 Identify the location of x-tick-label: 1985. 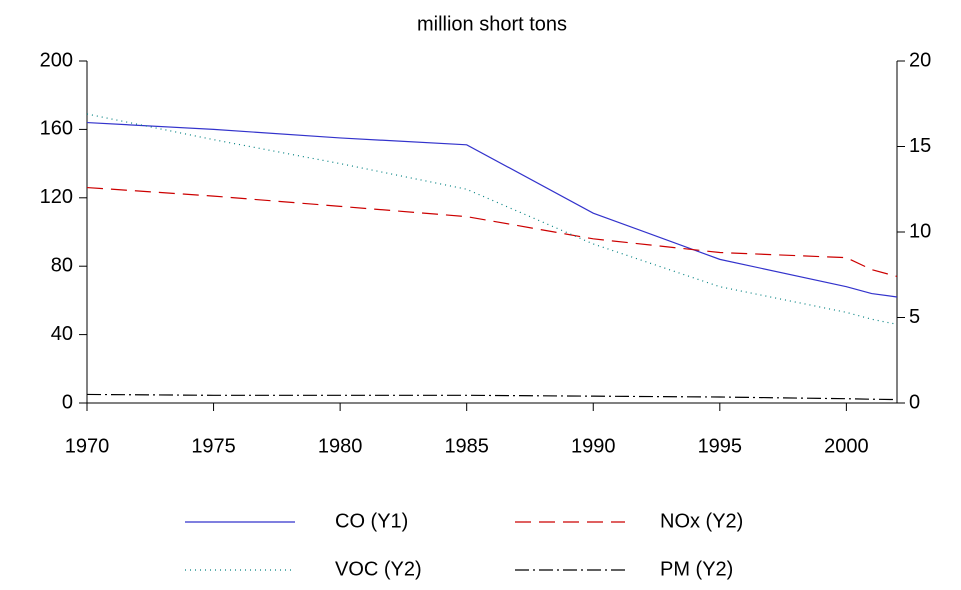
(466, 446).